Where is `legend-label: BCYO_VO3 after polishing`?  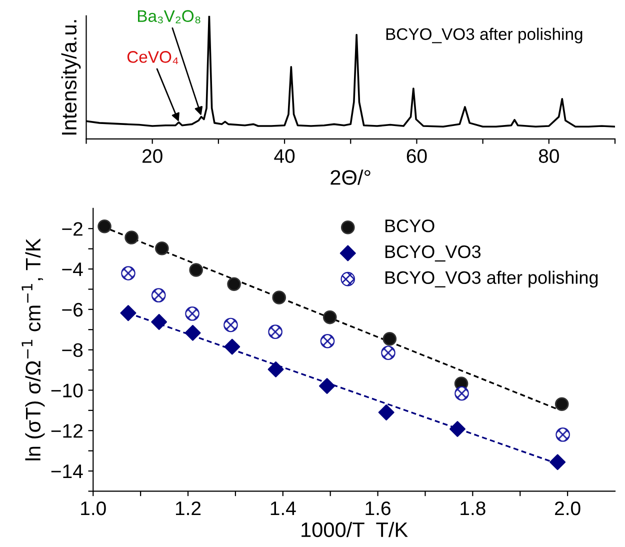 legend-label: BCYO_VO3 after polishing is located at coordinates (491, 279).